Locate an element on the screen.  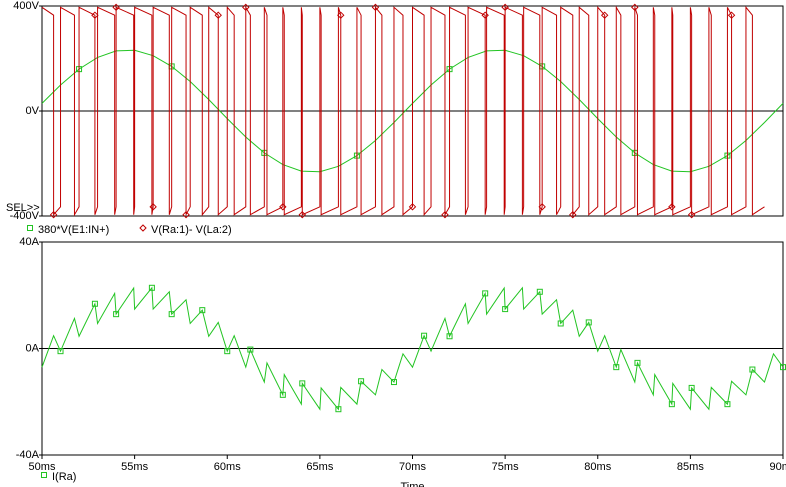
y-tick-label: 400V is located at coordinates (26, 6).